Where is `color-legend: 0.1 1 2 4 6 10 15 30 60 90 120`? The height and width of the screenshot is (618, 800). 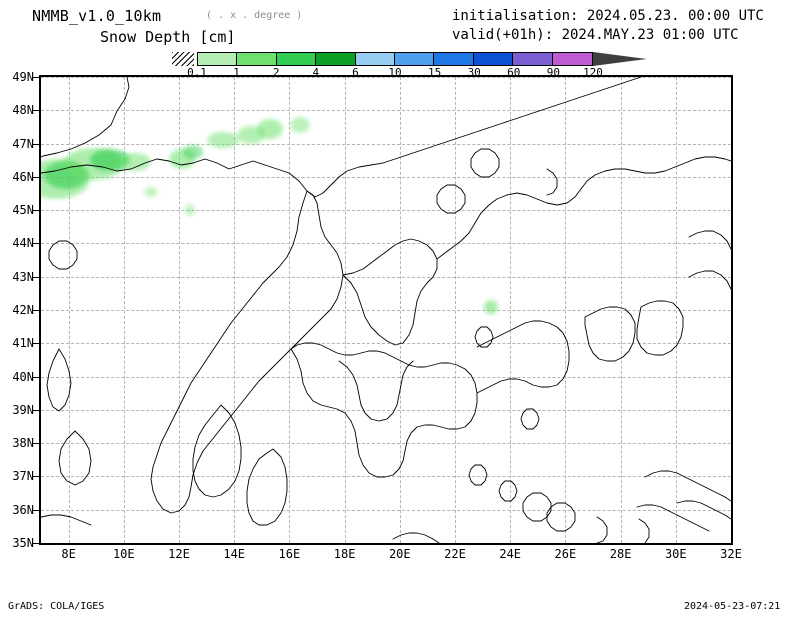
color-legend: 0.1 1 2 4 6 10 15 30 60 90 120 is located at coordinates (409, 65).